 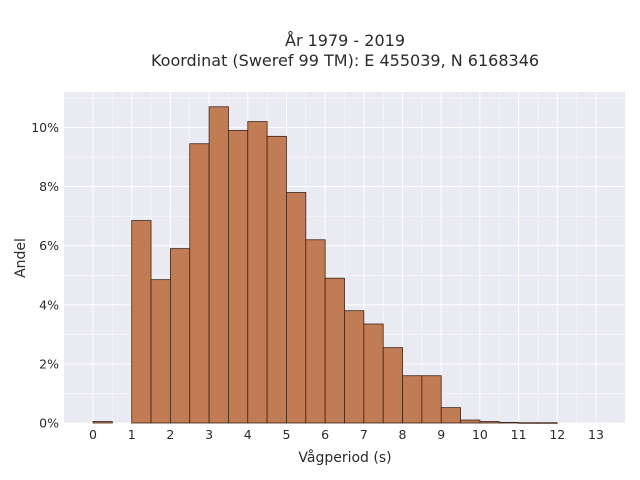 I want to click on x-axis-label: Vågperiod (s), so click(x=344, y=457).